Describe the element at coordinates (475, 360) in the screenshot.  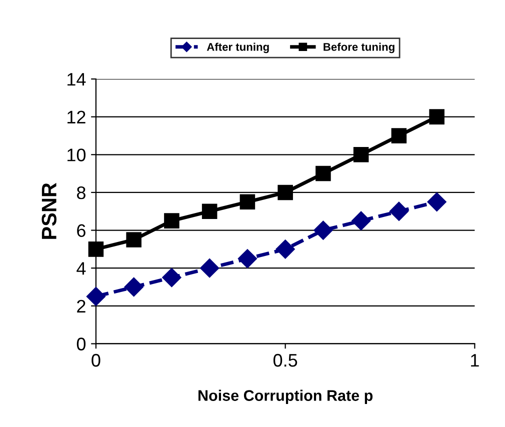
I see `x-tick-label: 1` at that location.